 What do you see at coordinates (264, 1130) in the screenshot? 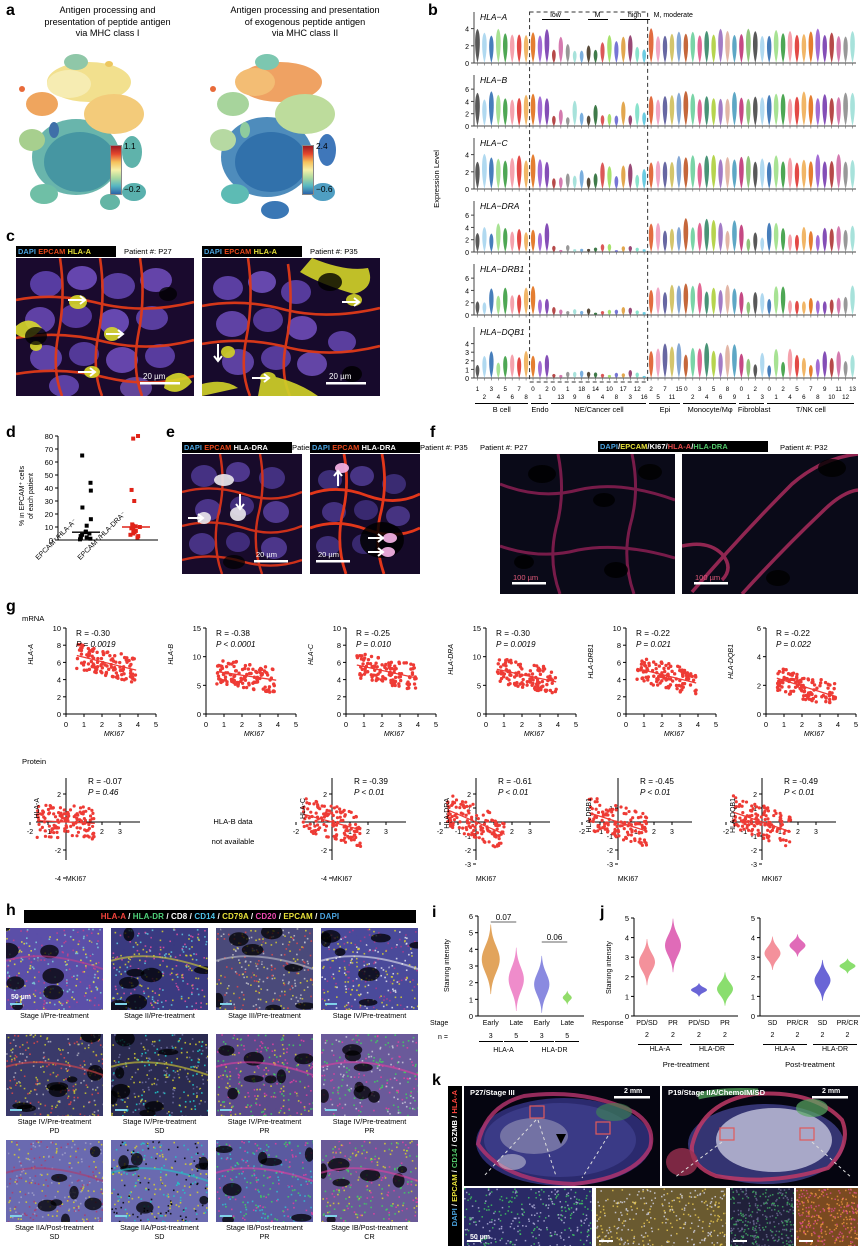
I see `tile-caption-line: PR` at bounding box center [264, 1130].